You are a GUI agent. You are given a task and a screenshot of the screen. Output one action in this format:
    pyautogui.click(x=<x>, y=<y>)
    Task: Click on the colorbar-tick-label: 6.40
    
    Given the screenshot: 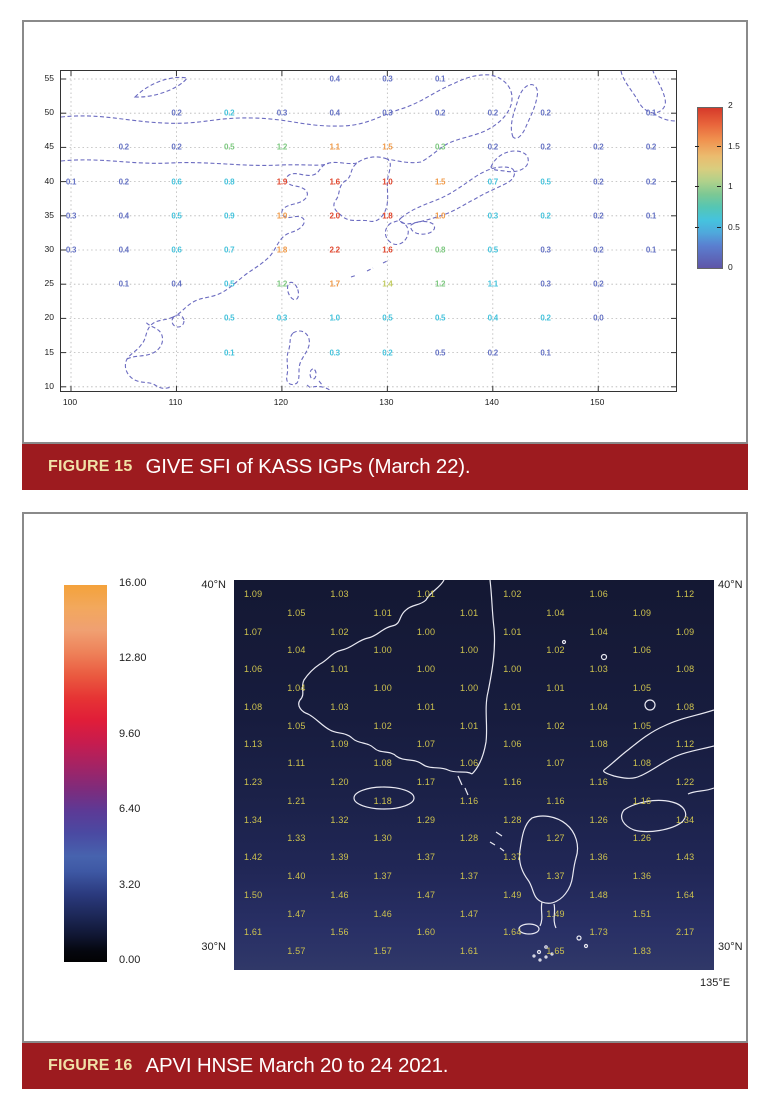 What is the action you would take?
    pyautogui.click(x=130, y=809)
    